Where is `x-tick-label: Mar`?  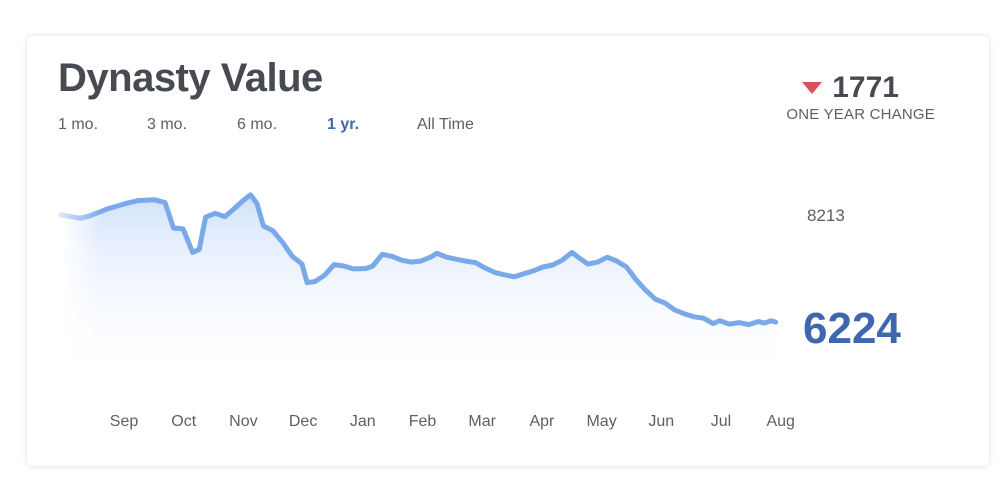
x-tick-label: Mar is located at coordinates (482, 421).